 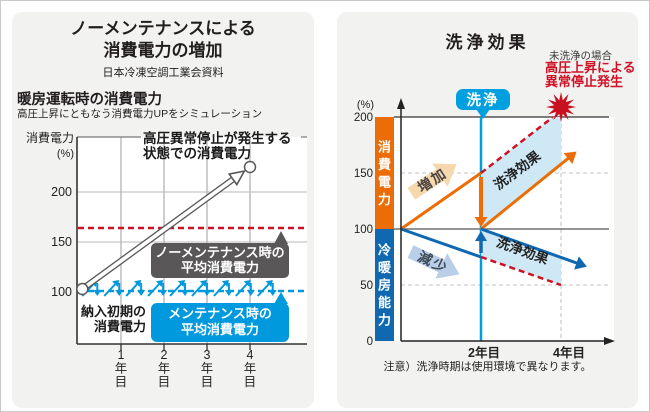 What do you see at coordinates (65, 154) in the screenshot?
I see `left-y-axis-unit: (%)` at bounding box center [65, 154].